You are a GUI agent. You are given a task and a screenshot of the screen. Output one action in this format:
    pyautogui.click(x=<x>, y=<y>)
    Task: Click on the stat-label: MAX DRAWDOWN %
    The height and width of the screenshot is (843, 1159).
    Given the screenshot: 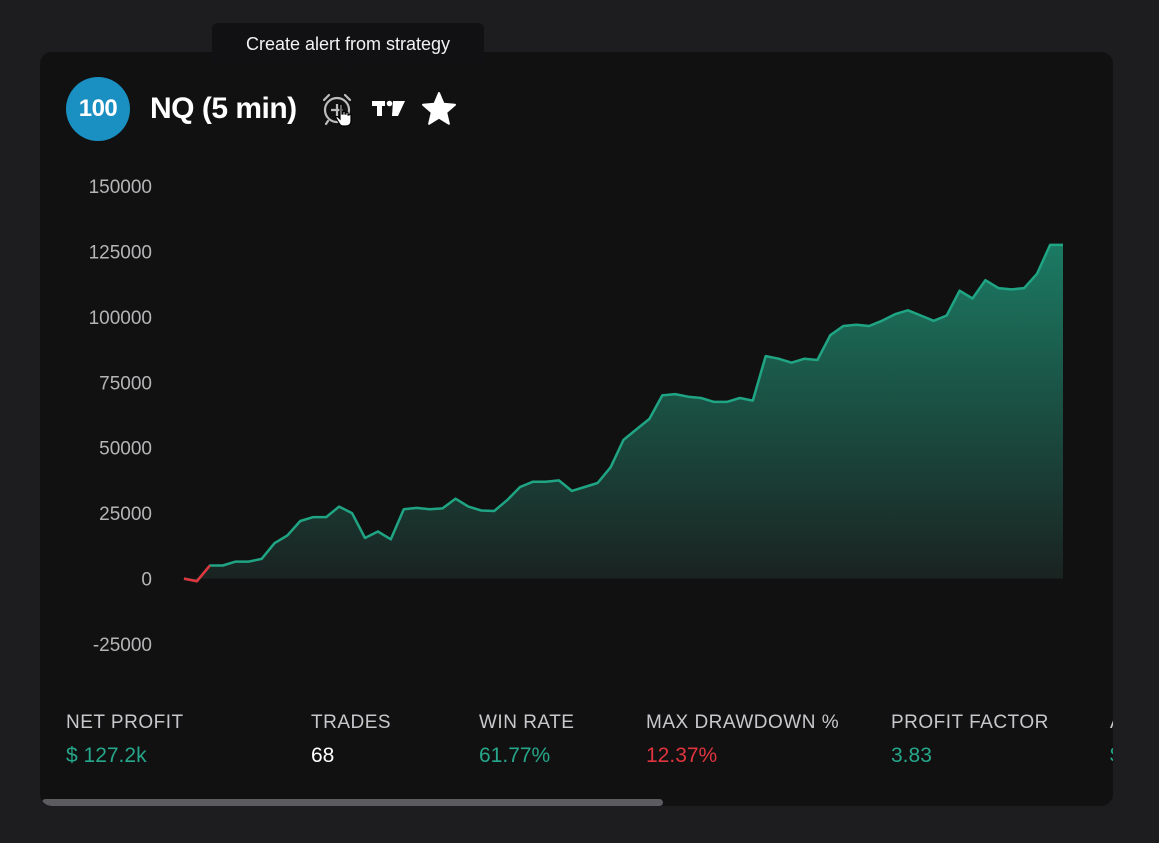 What is the action you would take?
    pyautogui.click(x=743, y=722)
    